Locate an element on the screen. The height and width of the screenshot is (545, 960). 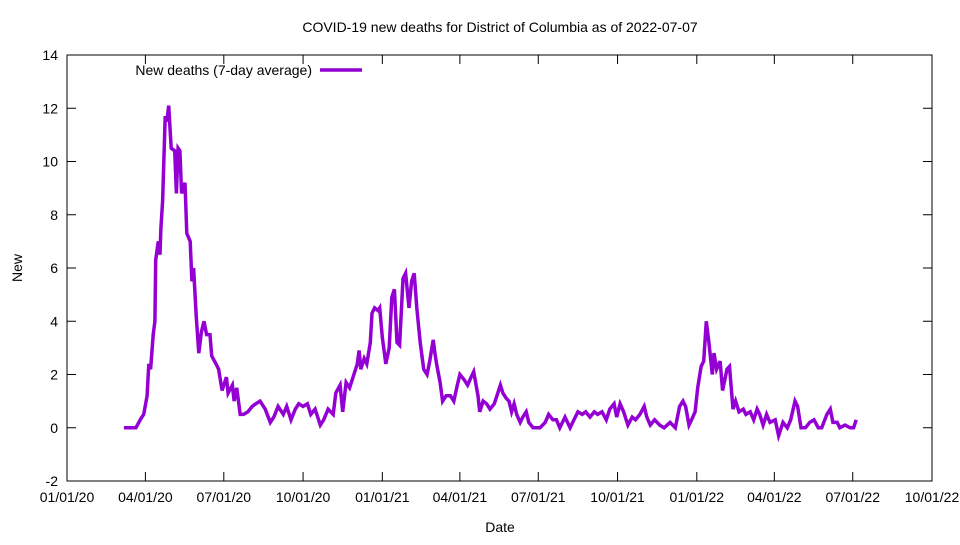
x-tick-label: 10/01/21 is located at coordinates (617, 497).